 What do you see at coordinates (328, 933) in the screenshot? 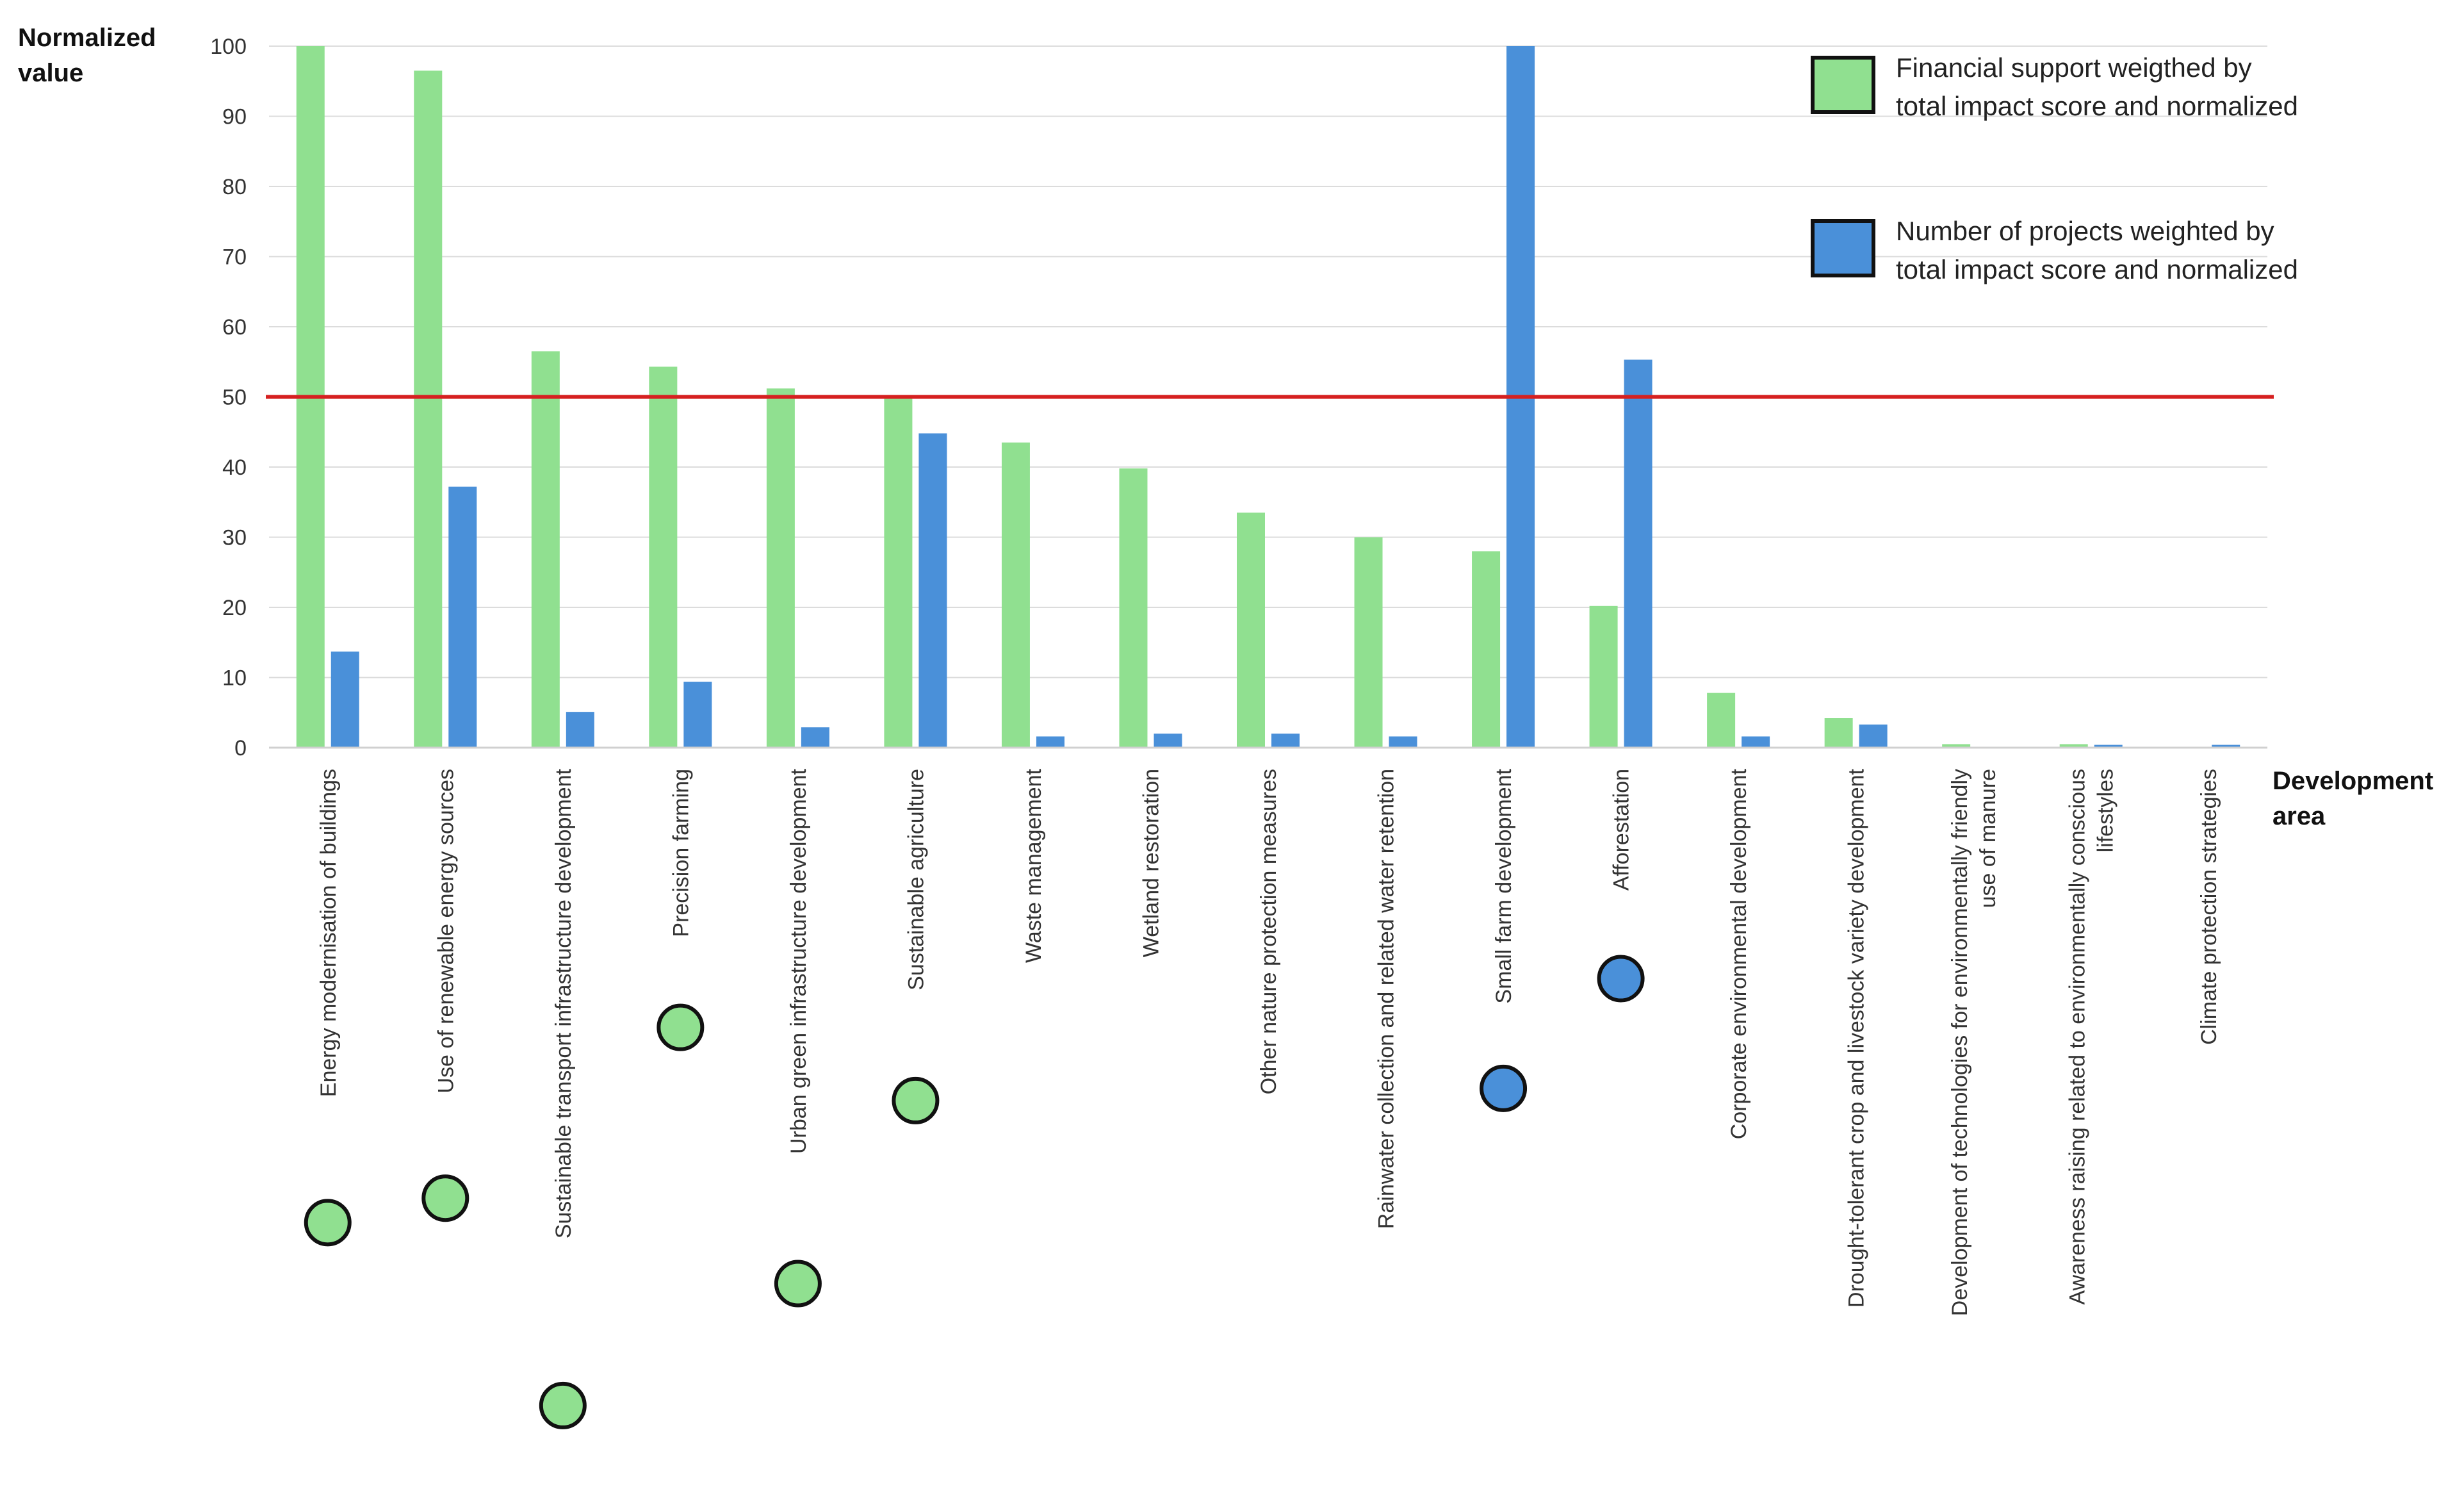
I see `x-tick-label-energy-modernisation-of-buildings: Energy modernisation of buildings` at bounding box center [328, 933].